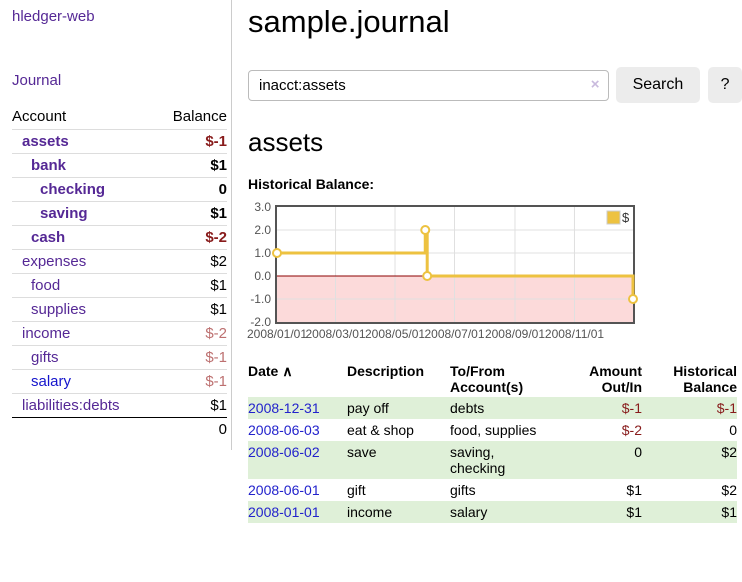 The height and width of the screenshot is (582, 742). I want to click on register-accounts: salary, so click(469, 512).